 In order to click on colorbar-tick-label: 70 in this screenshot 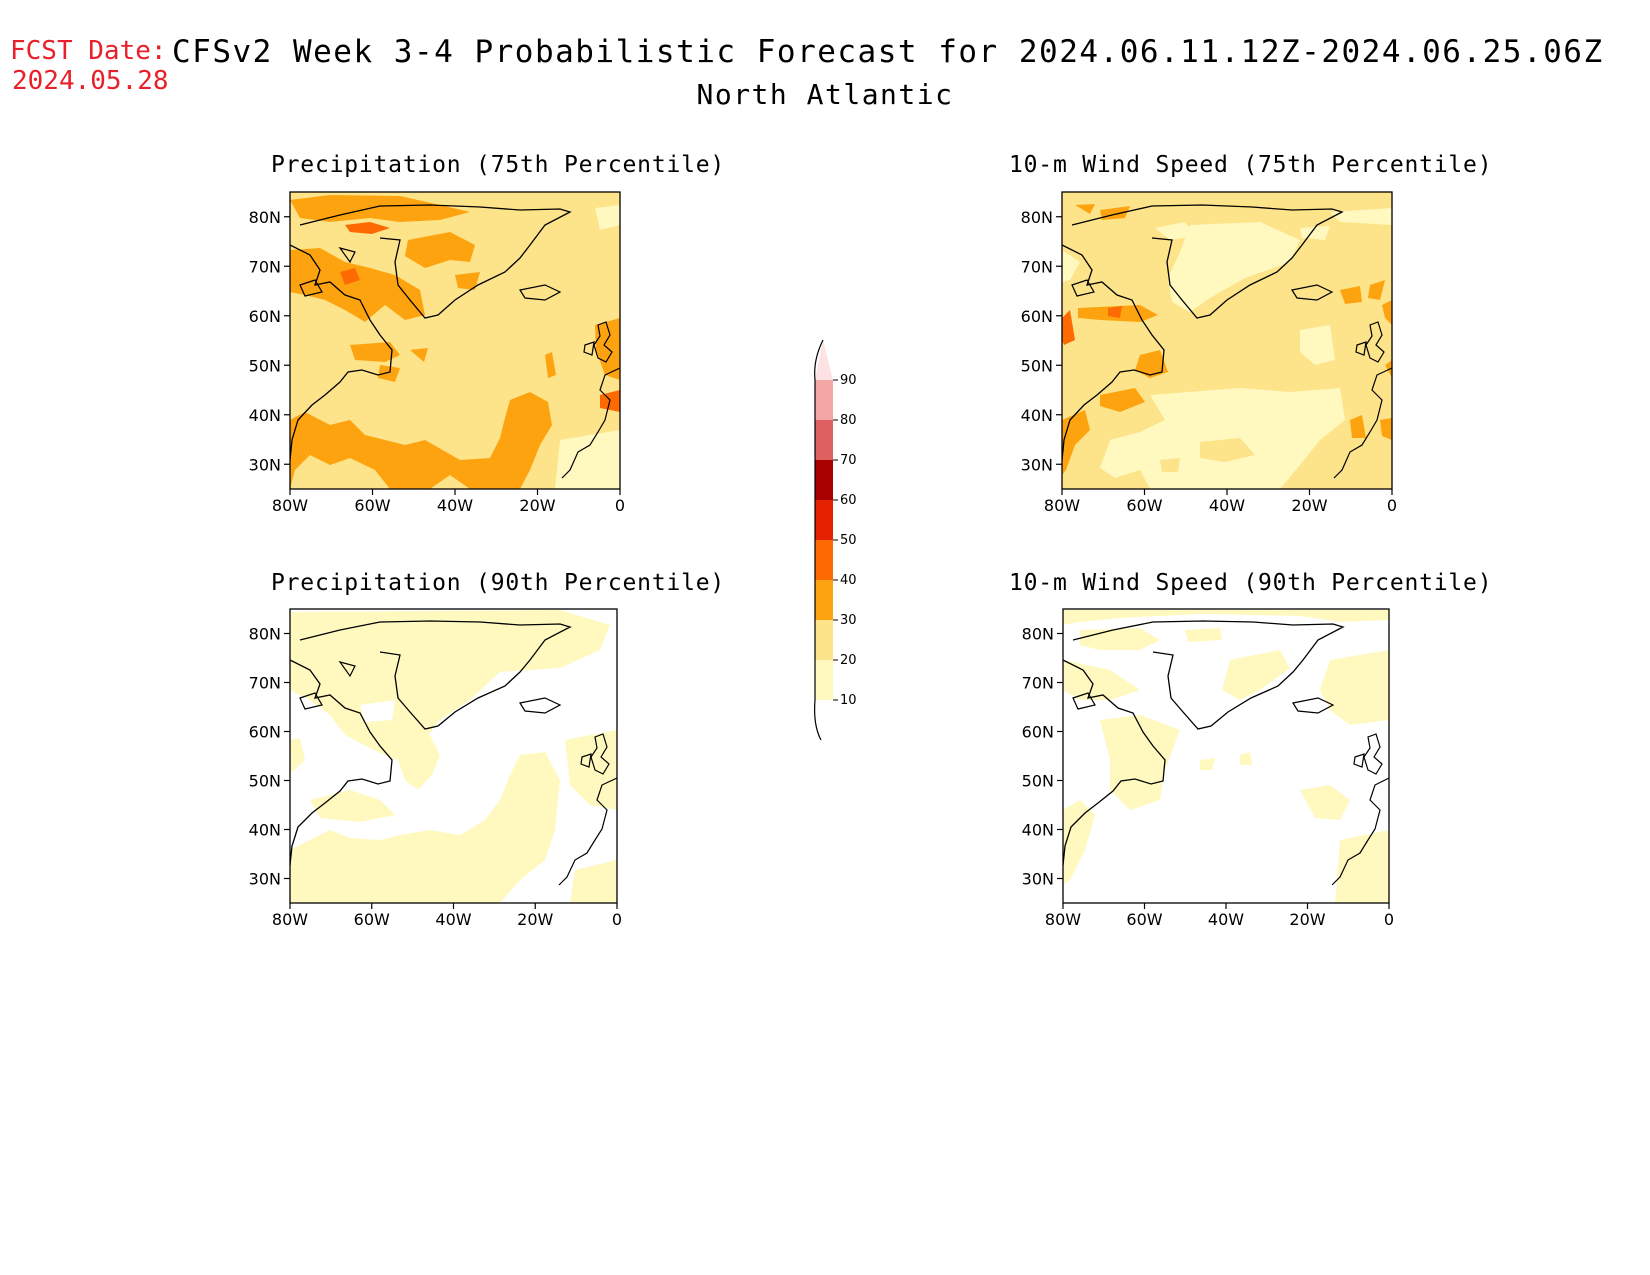, I will do `click(848, 460)`.